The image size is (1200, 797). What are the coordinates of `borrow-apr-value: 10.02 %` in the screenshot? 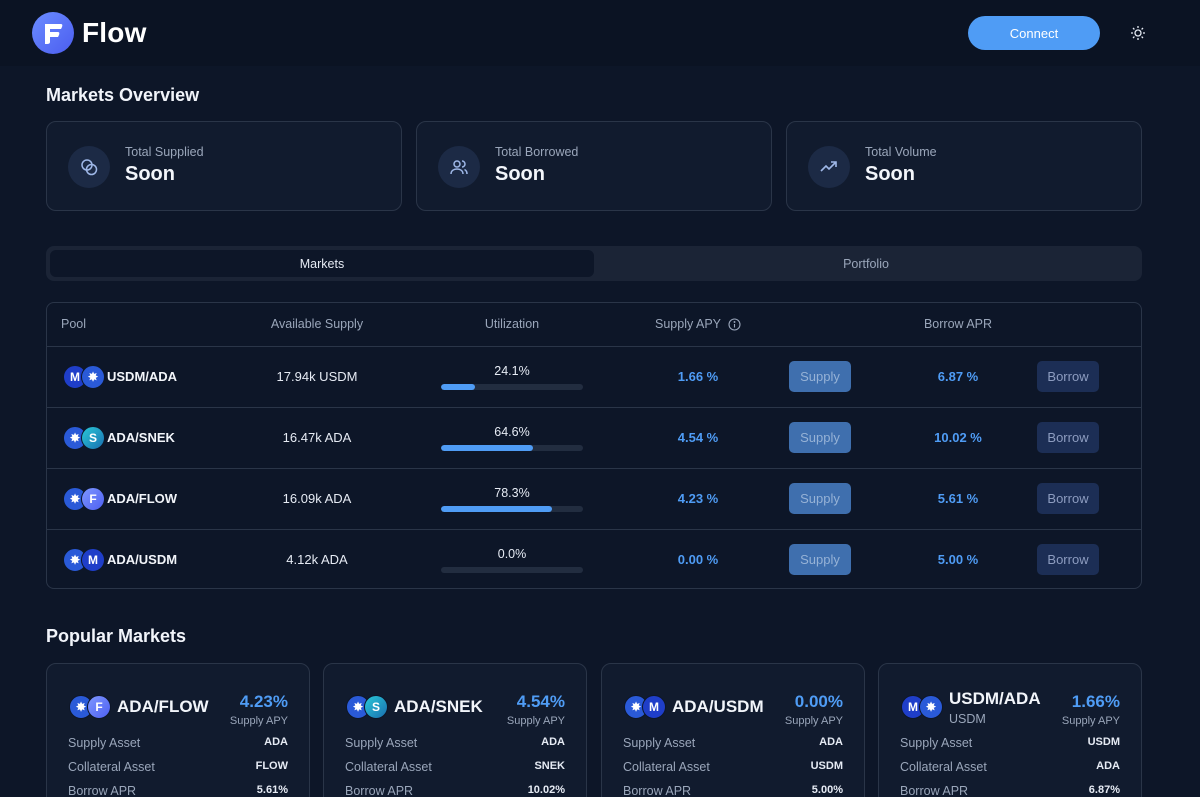 It's located at (958, 437).